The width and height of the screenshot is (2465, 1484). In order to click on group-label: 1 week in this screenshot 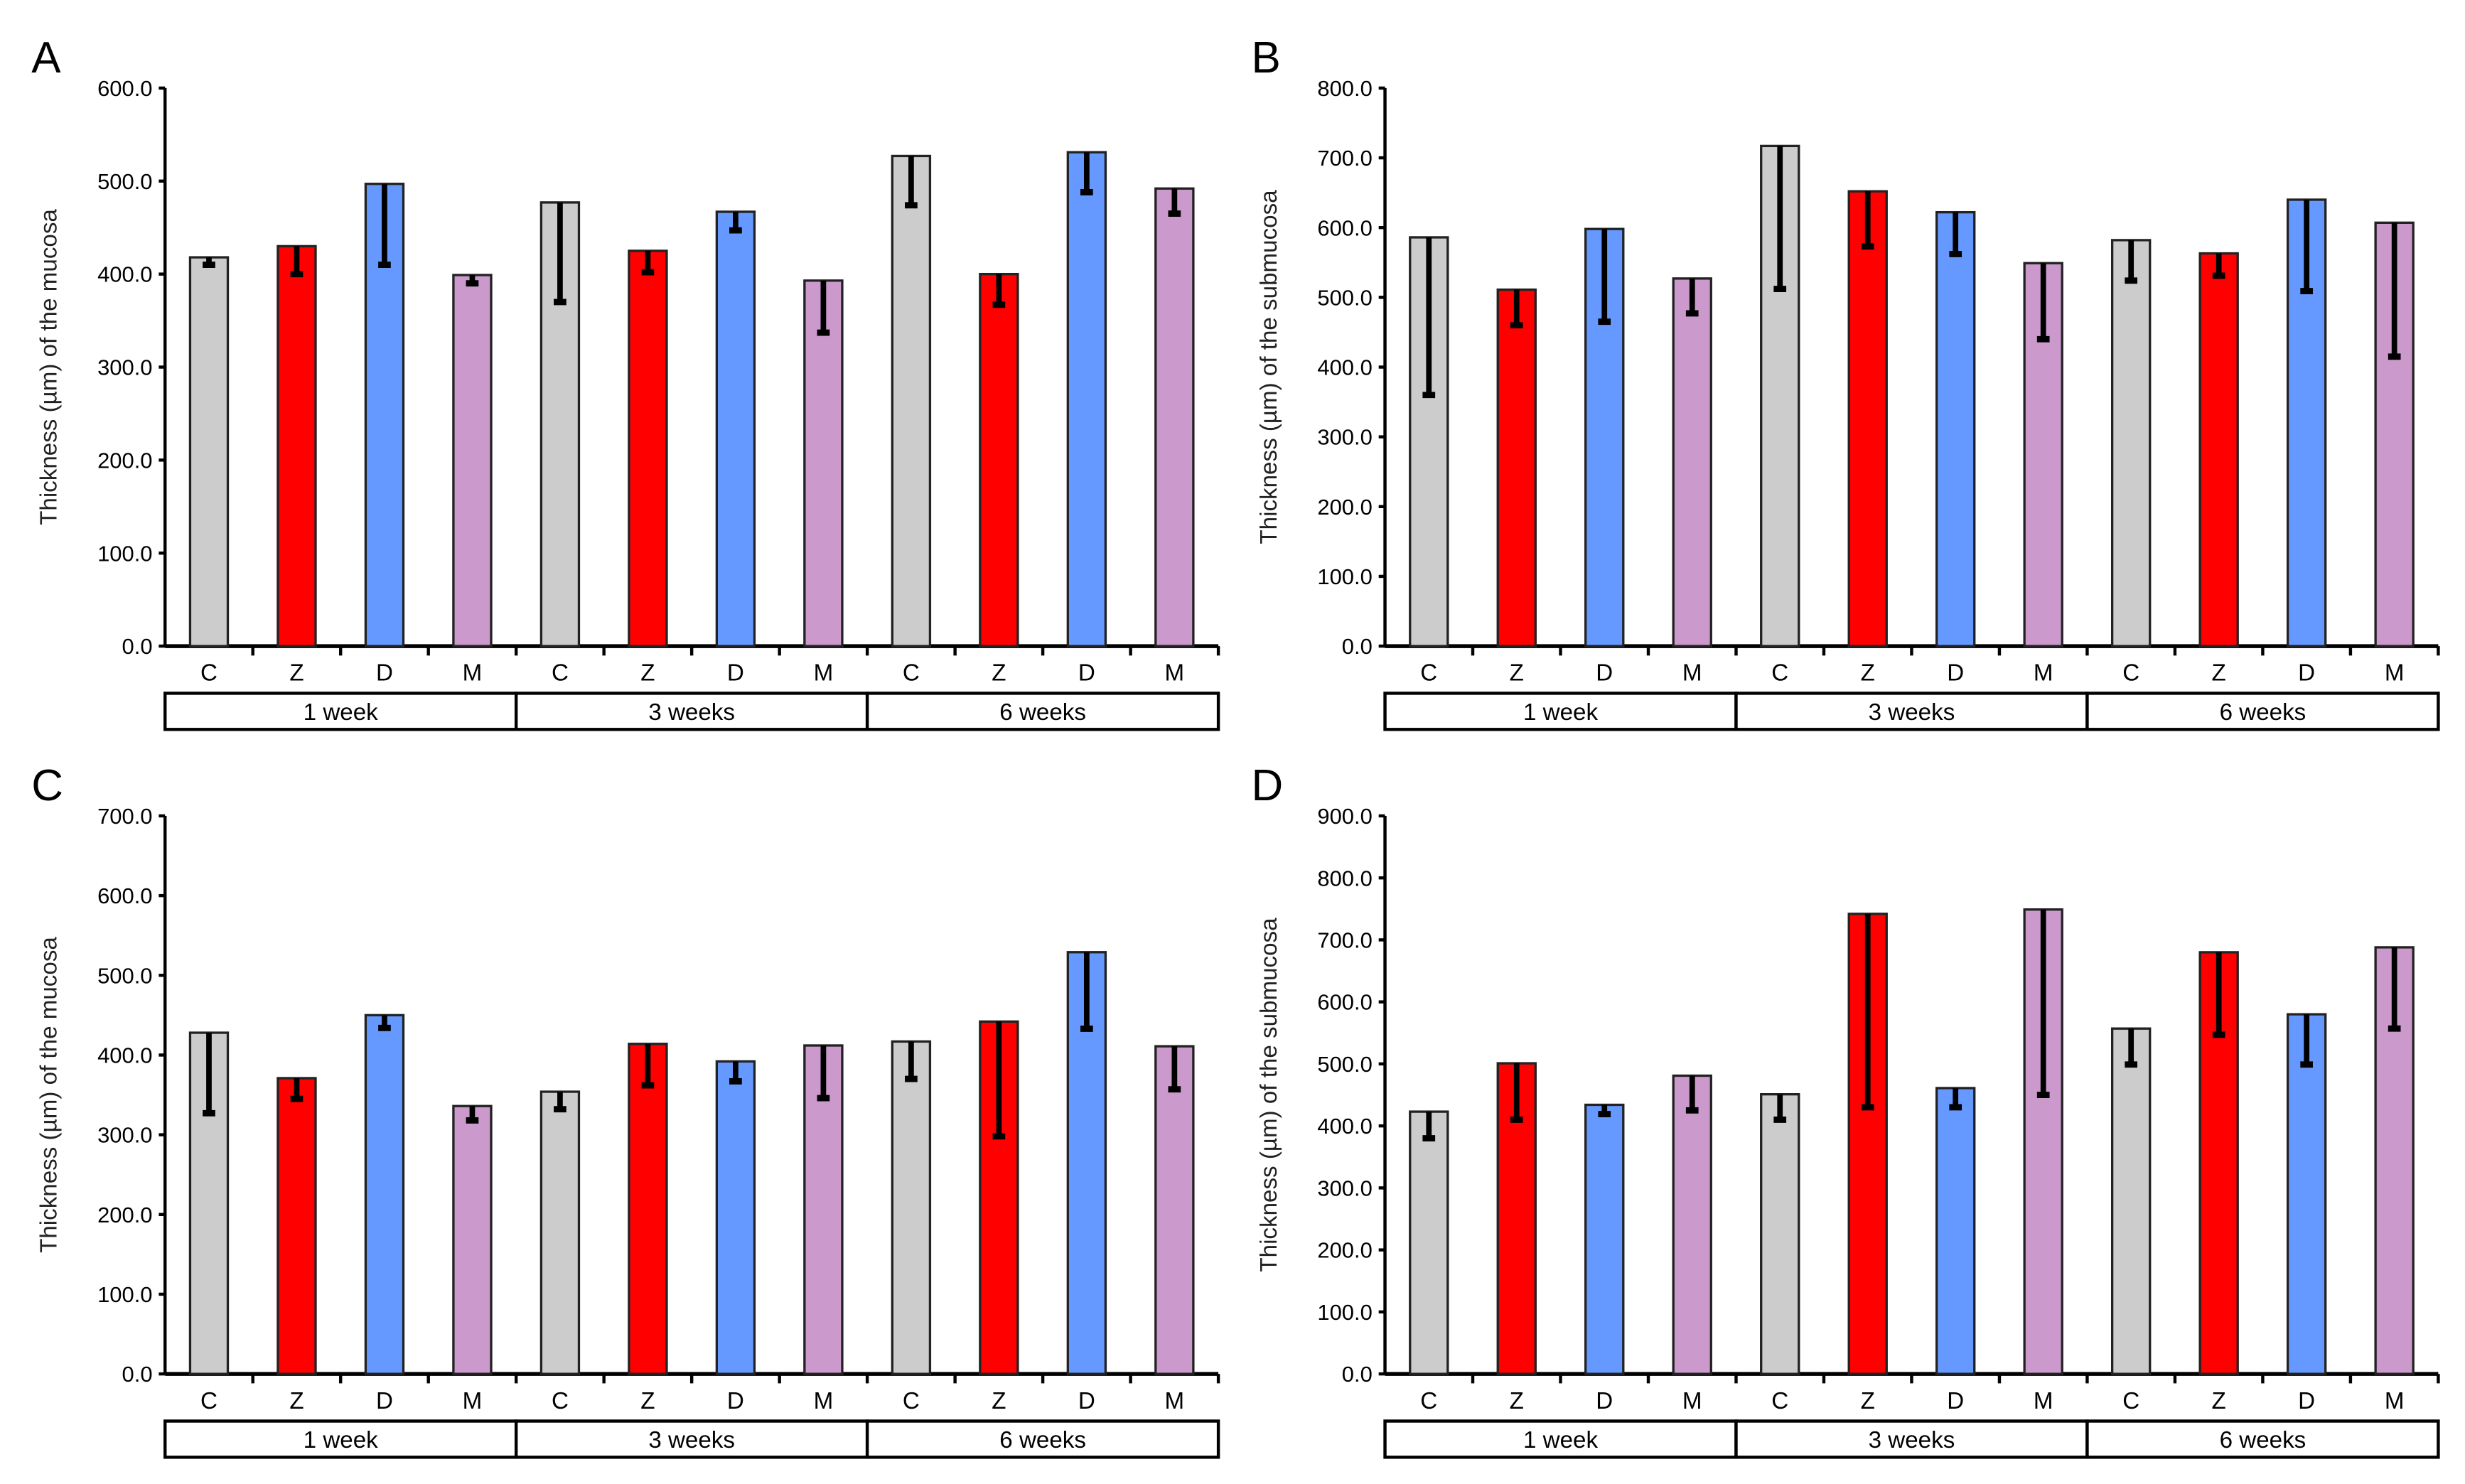, I will do `click(341, 713)`.